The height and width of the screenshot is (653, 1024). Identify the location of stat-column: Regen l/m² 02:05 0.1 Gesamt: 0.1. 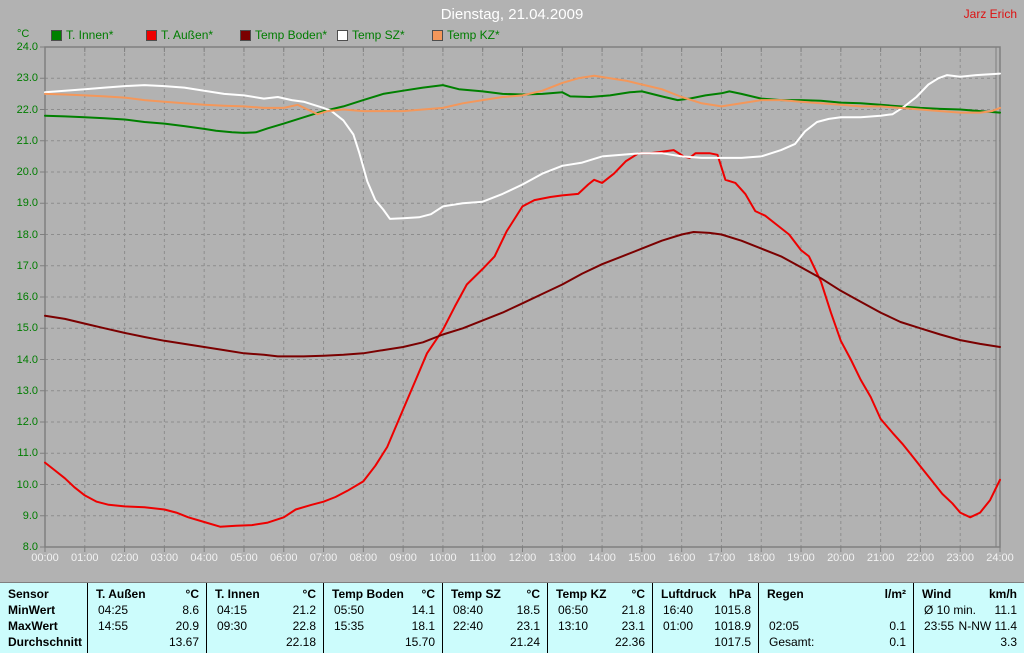
(835, 618).